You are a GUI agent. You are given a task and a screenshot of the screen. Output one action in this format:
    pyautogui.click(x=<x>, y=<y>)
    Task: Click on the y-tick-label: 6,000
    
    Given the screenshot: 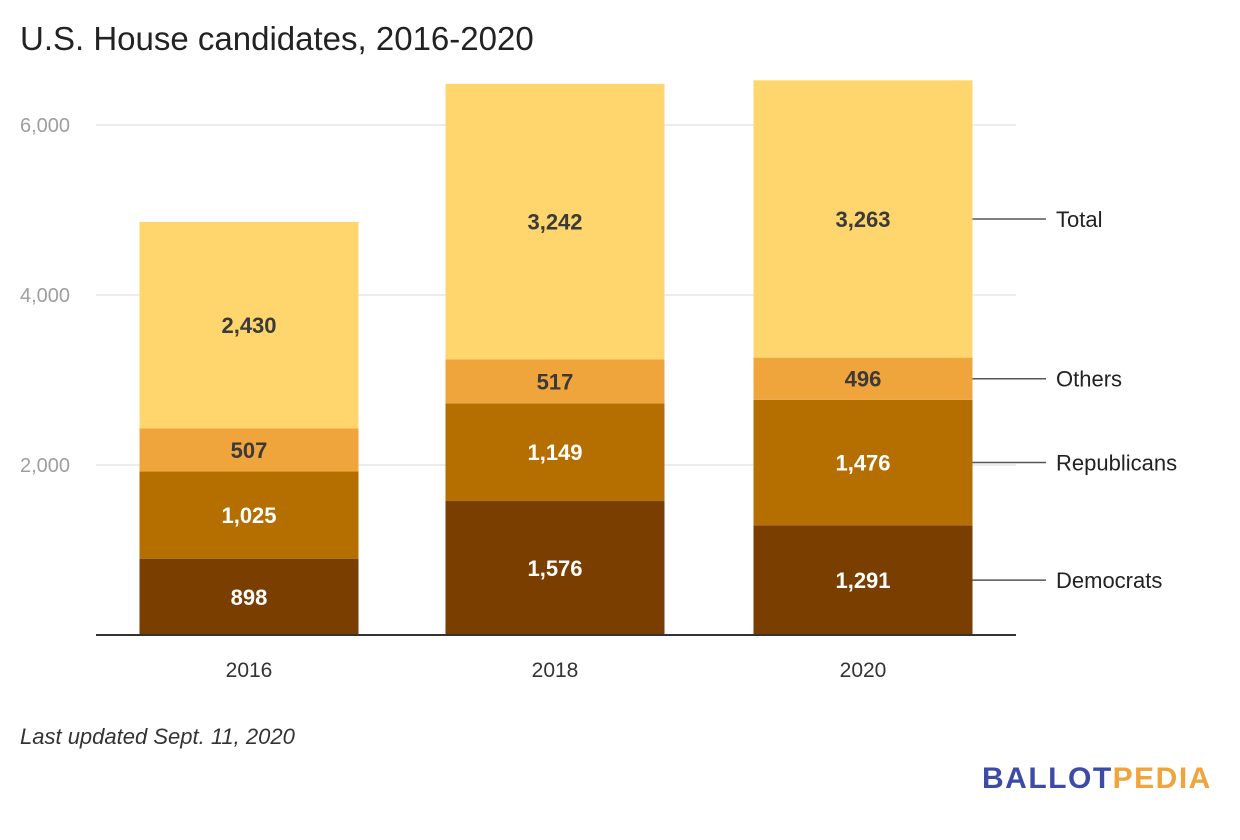 What is the action you would take?
    pyautogui.click(x=45, y=126)
    